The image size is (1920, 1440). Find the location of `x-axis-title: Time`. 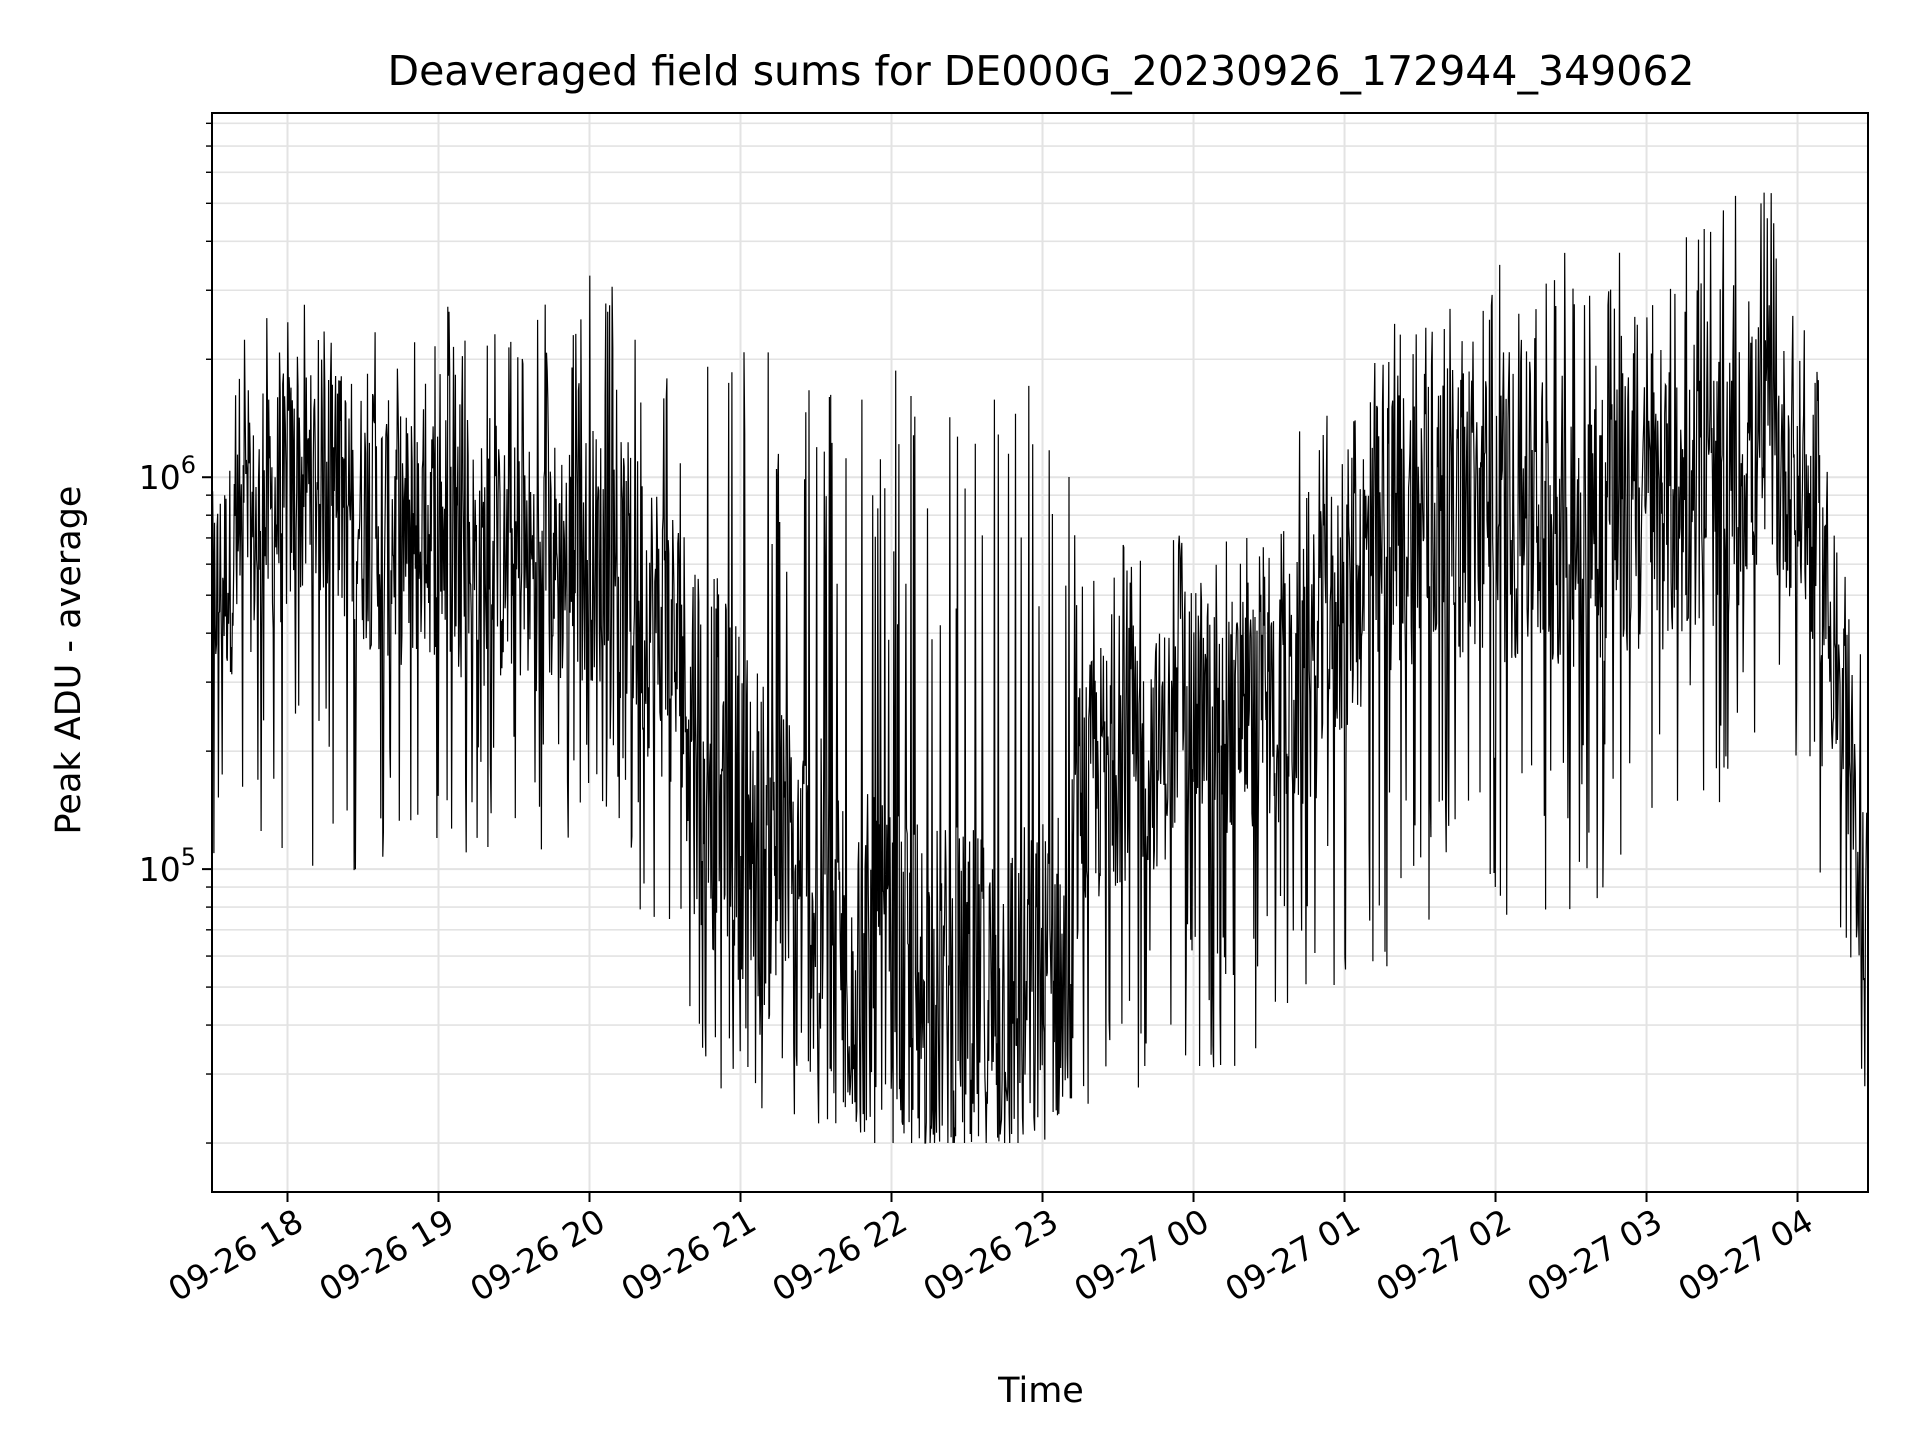

x-axis-title: Time is located at coordinates (1040, 1391).